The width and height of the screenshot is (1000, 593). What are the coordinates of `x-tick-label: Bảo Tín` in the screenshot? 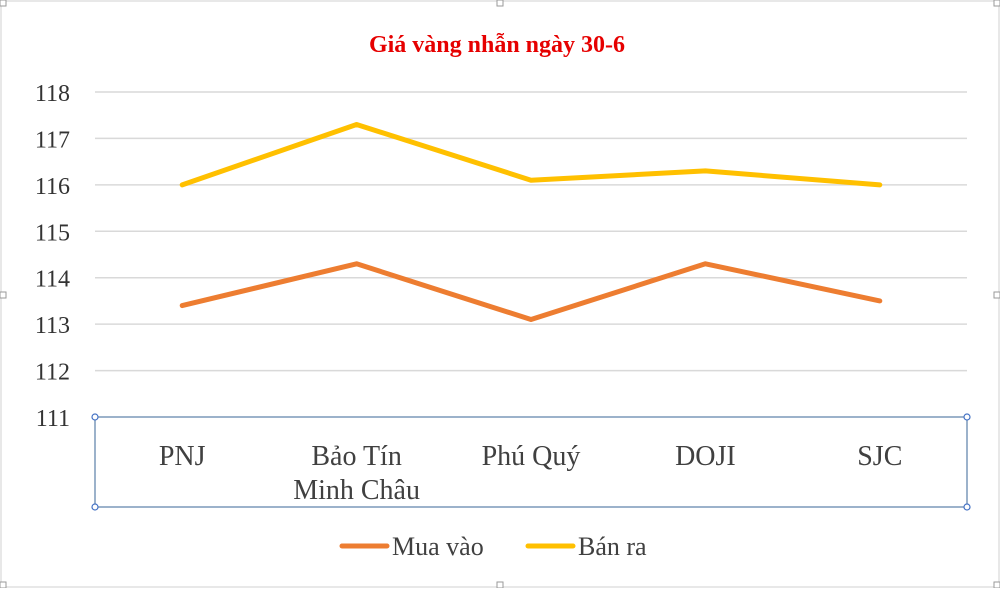 It's located at (356, 456).